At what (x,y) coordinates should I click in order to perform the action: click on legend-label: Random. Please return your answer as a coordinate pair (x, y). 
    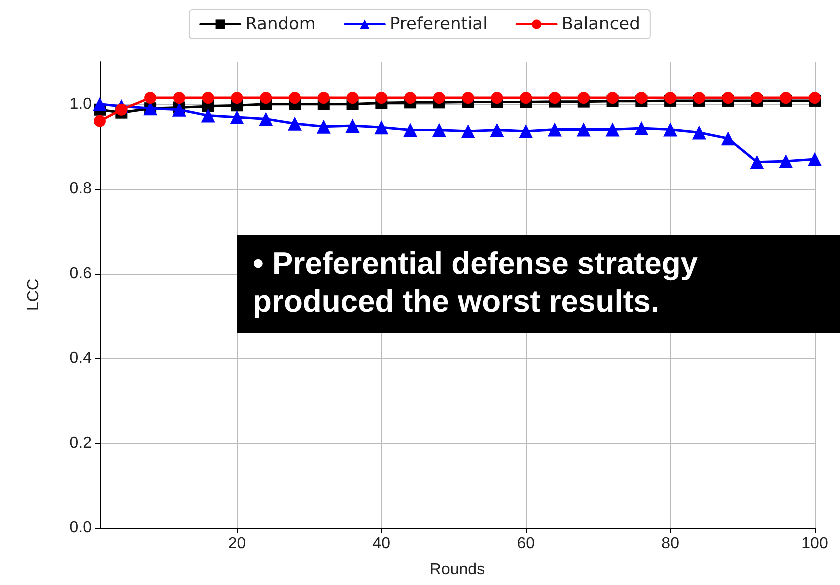
    Looking at the image, I should click on (281, 24).